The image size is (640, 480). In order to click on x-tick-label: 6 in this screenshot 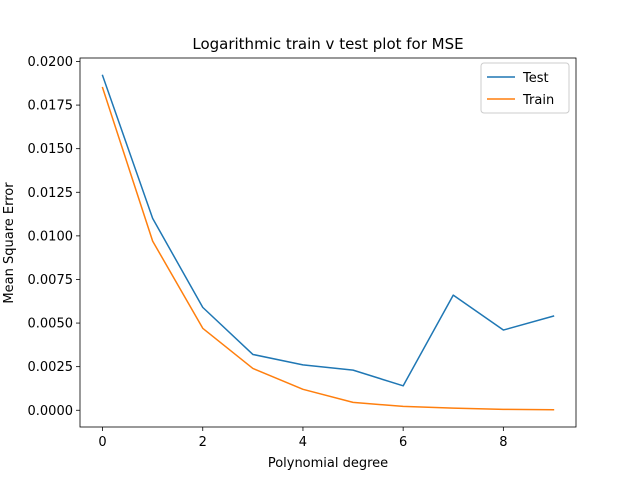, I will do `click(403, 442)`.